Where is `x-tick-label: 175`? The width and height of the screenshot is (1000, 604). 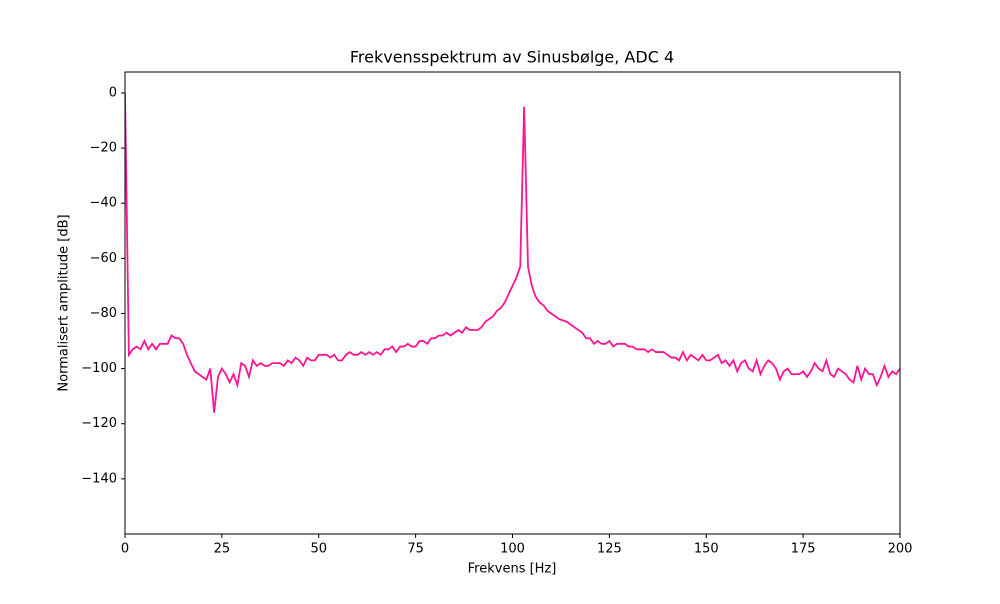 x-tick-label: 175 is located at coordinates (803, 549).